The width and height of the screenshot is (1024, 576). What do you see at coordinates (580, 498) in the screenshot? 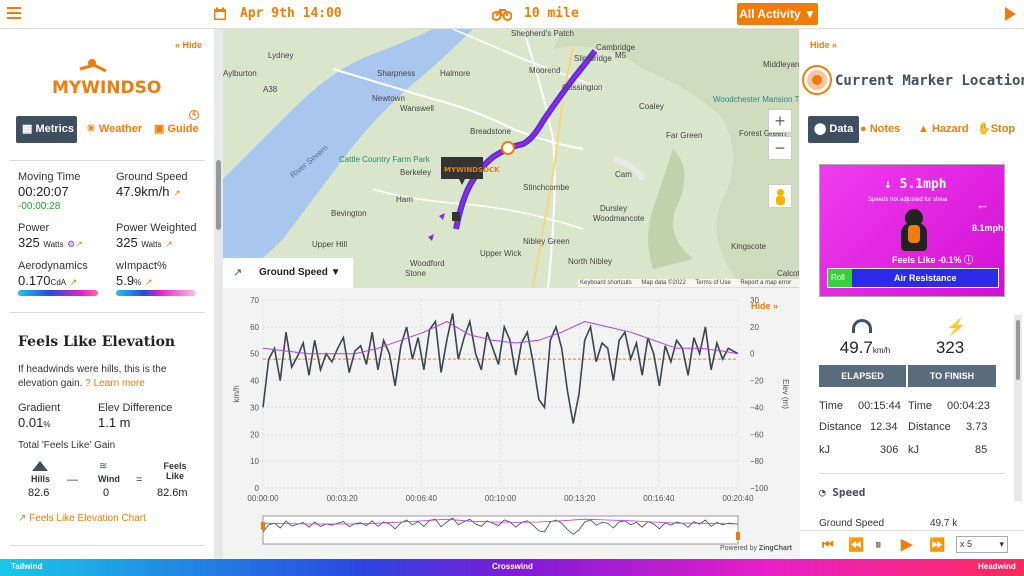
I see `x-tick-label: 00:13:20` at bounding box center [580, 498].